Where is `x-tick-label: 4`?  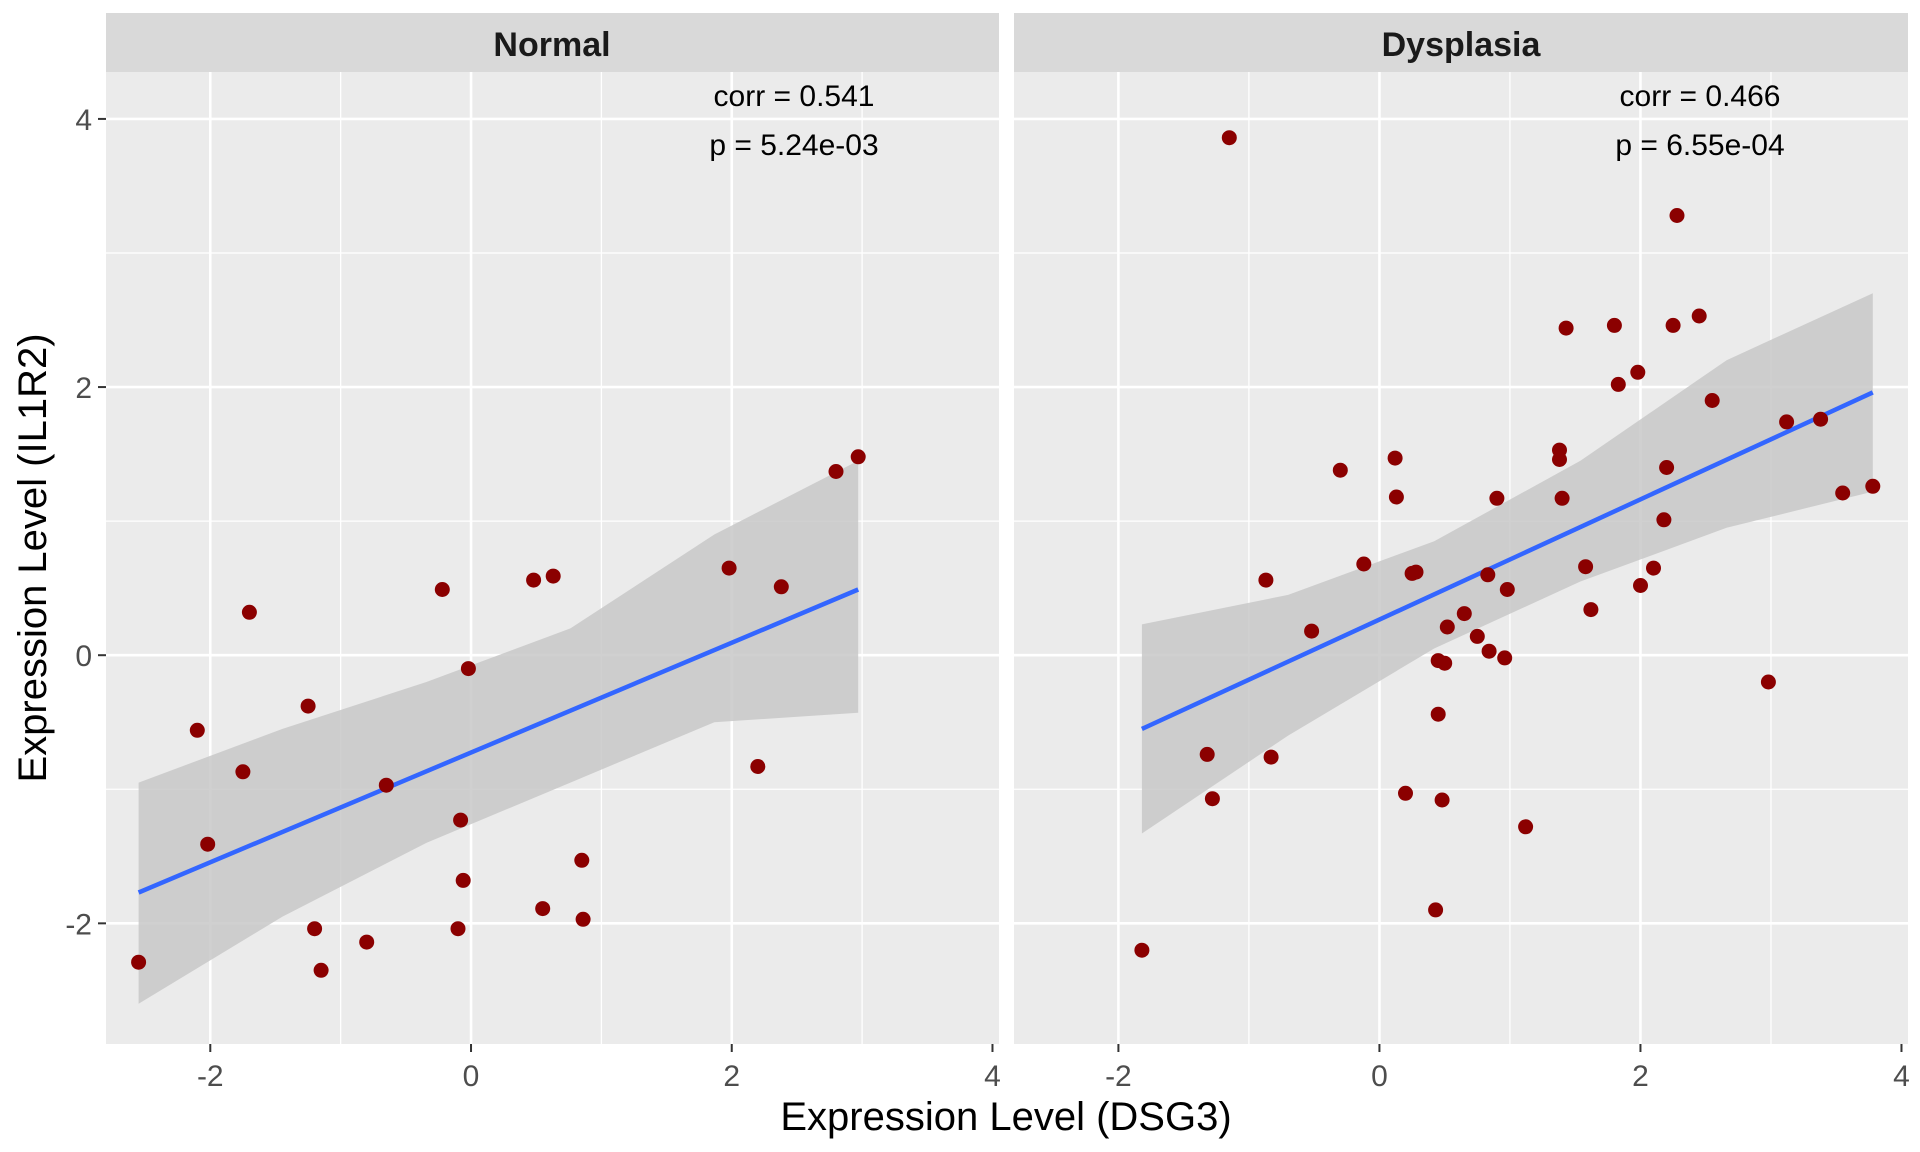
x-tick-label: 4 is located at coordinates (1901, 1076).